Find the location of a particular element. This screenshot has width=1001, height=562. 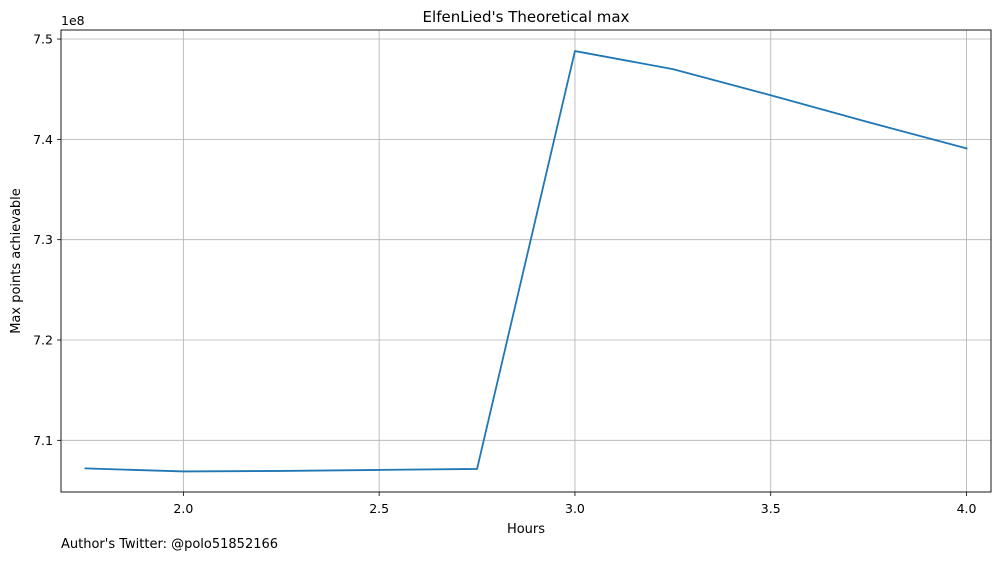

x-tick-label: 2.5 is located at coordinates (379, 508).